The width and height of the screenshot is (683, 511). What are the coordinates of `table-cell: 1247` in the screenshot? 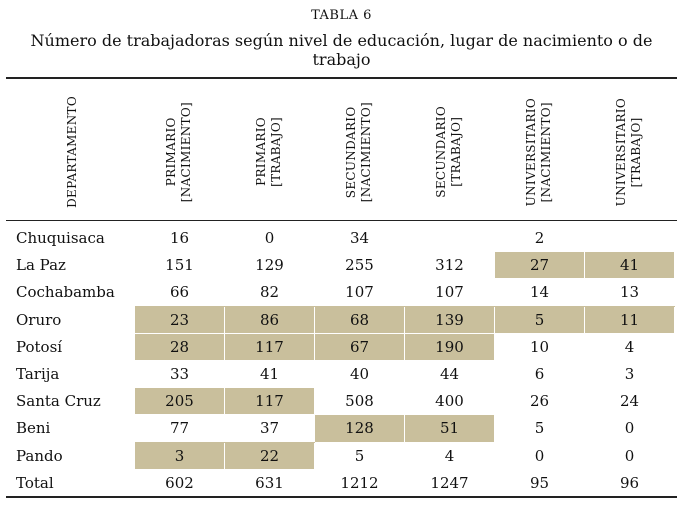 It's located at (449, 482).